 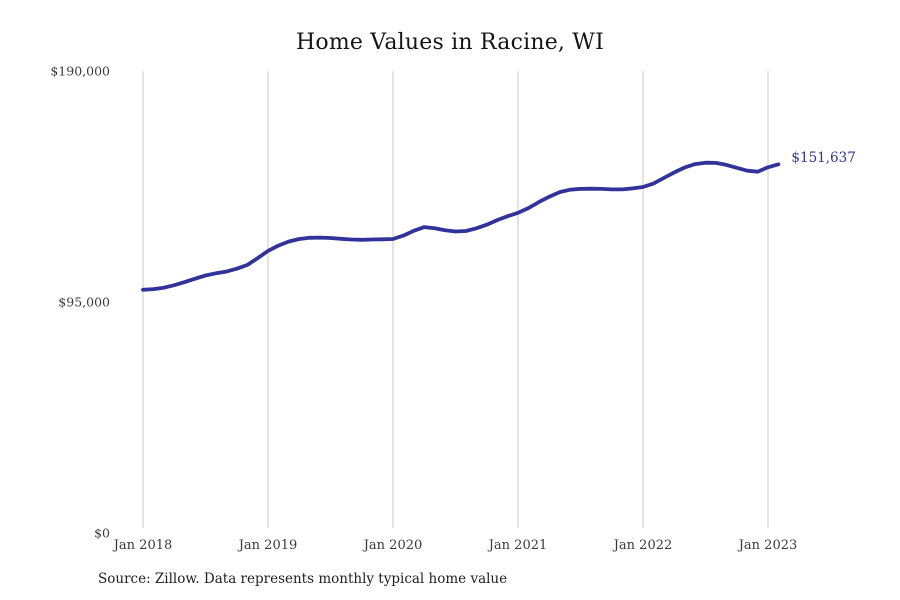 I want to click on x-axis-tick-label: Jan 2020, so click(x=393, y=545).